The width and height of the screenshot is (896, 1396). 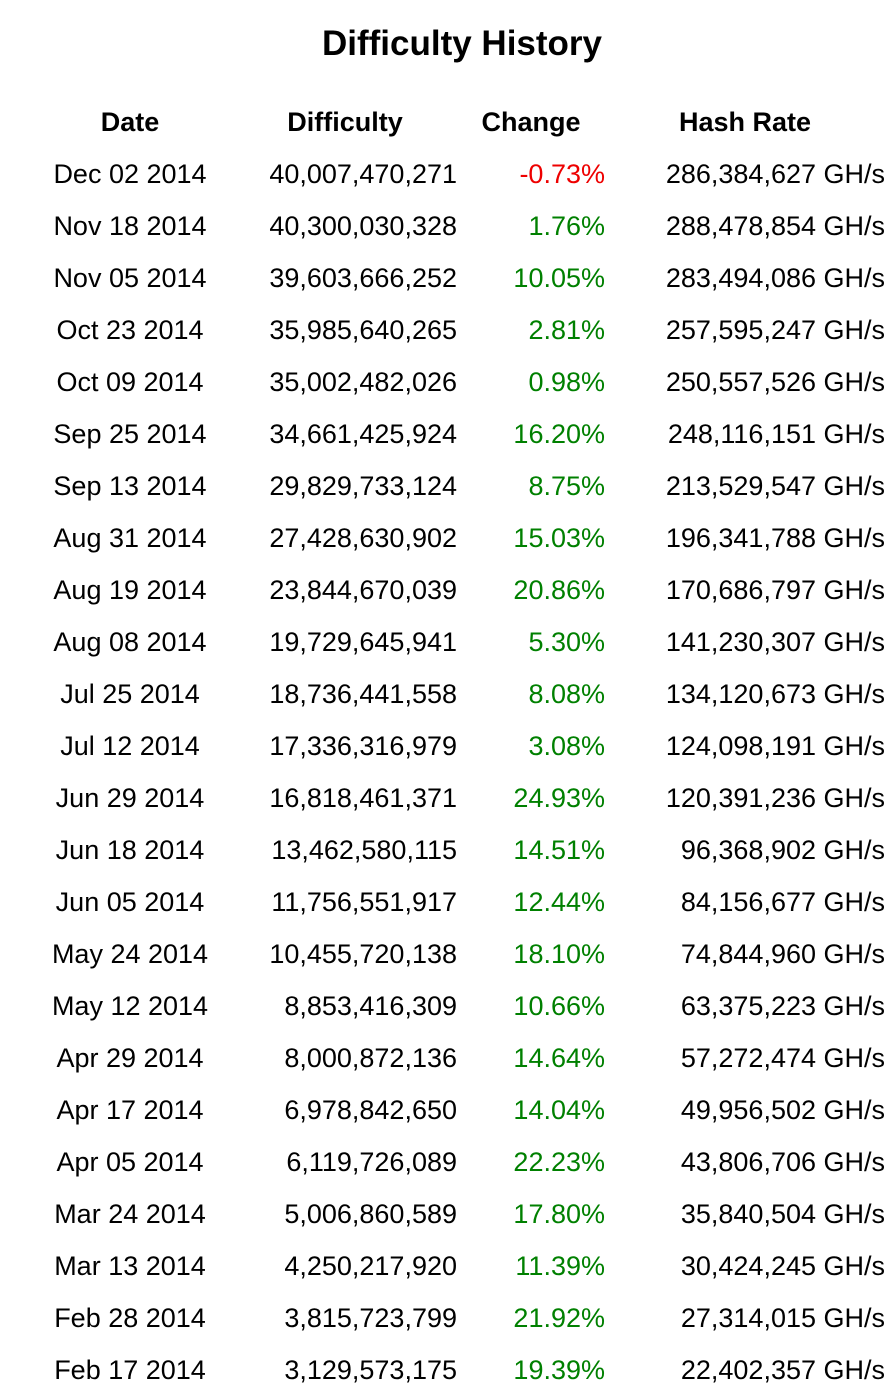 What do you see at coordinates (363, 538) in the screenshot?
I see `difficulty-cell: 27,428,630,902` at bounding box center [363, 538].